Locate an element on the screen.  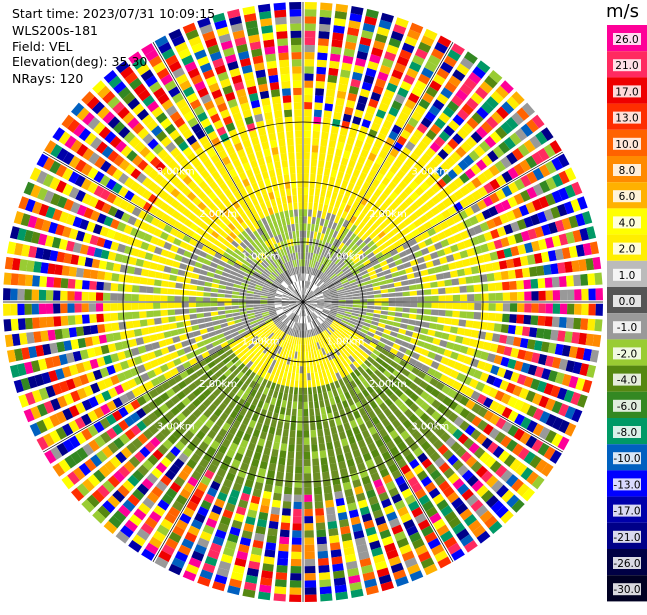
colorbar-tick-label: -4.0 is located at coordinates (627, 381).